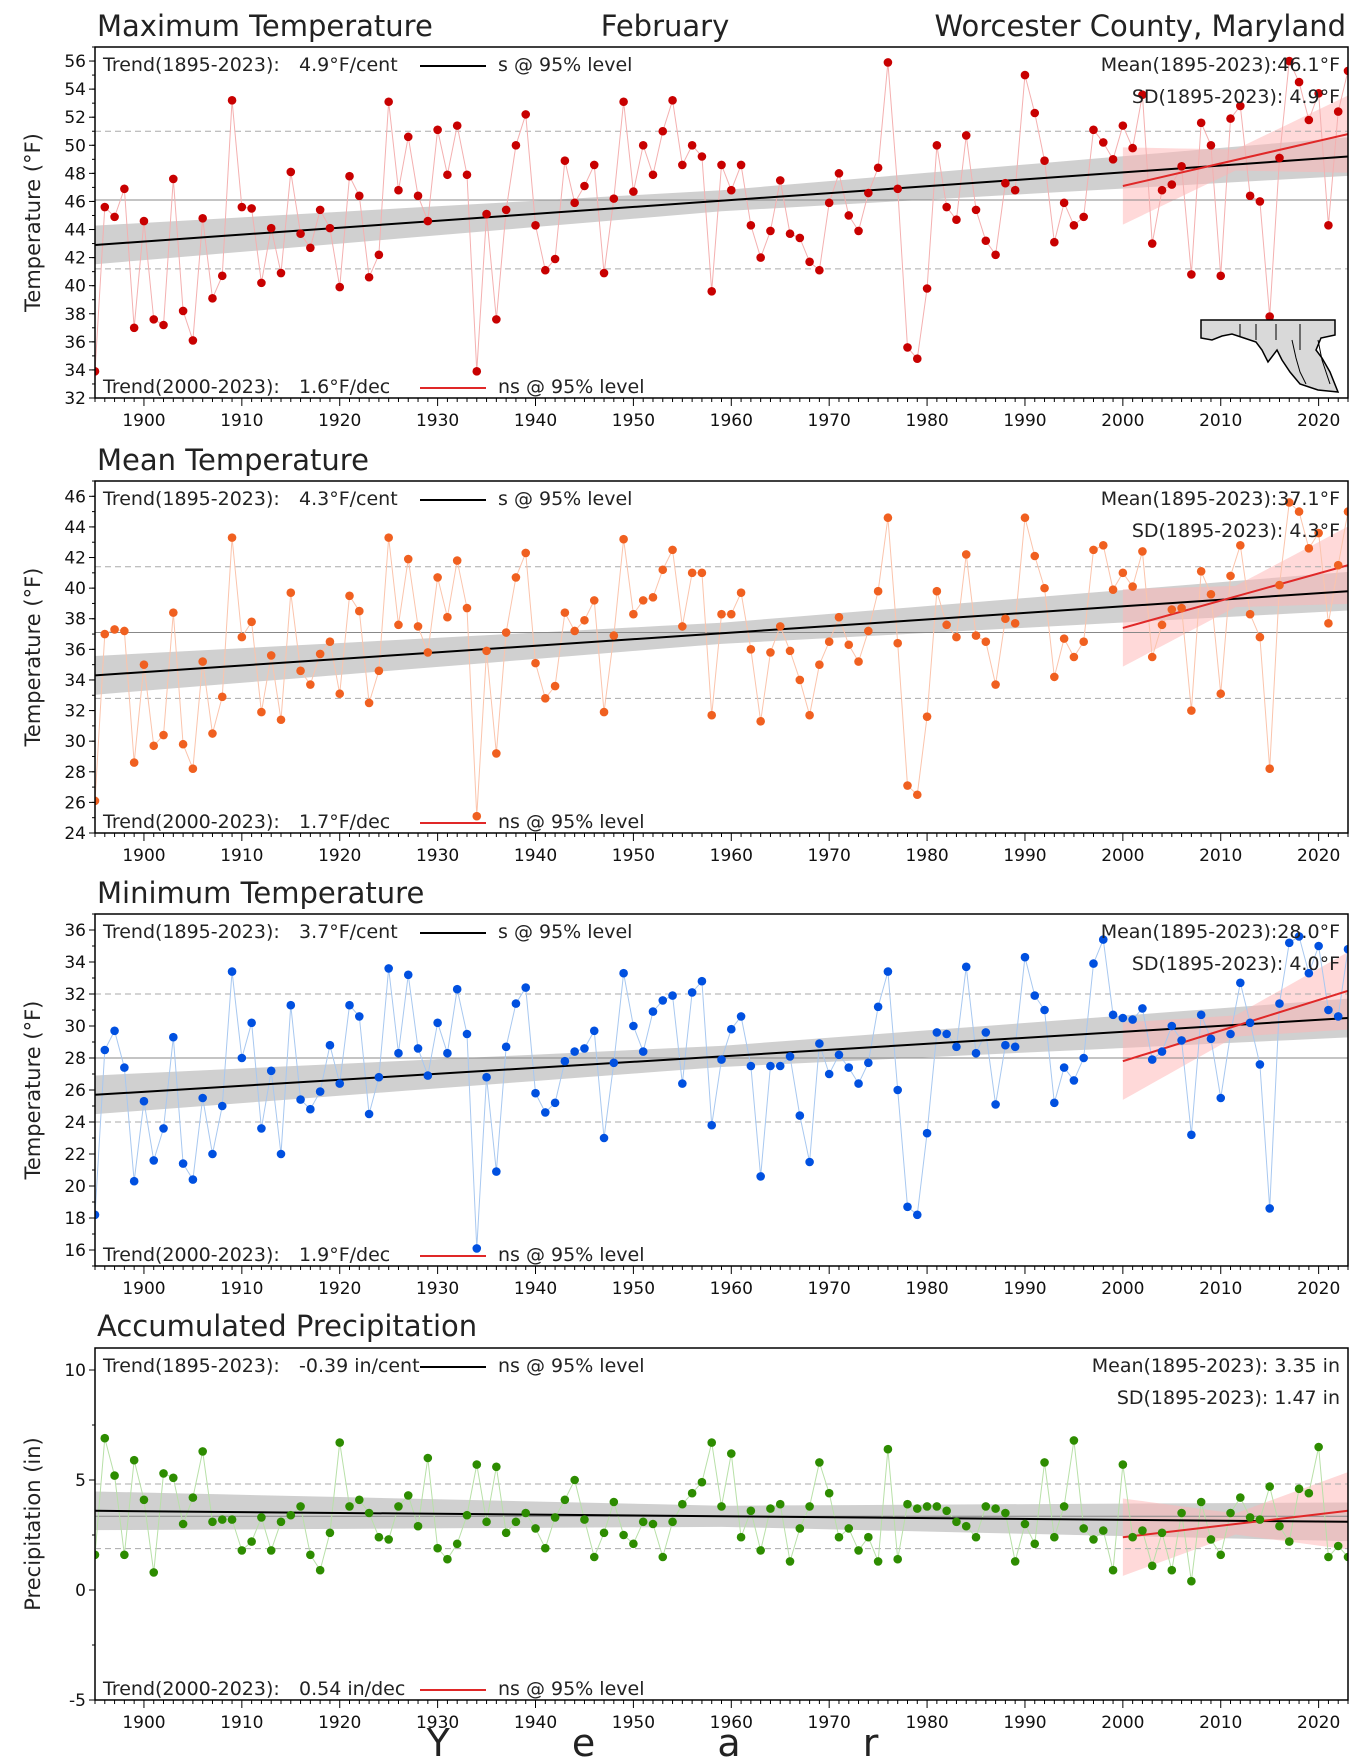 The image size is (1360, 1760). I want to click on y-tick-label: 0, so click(80, 1591).